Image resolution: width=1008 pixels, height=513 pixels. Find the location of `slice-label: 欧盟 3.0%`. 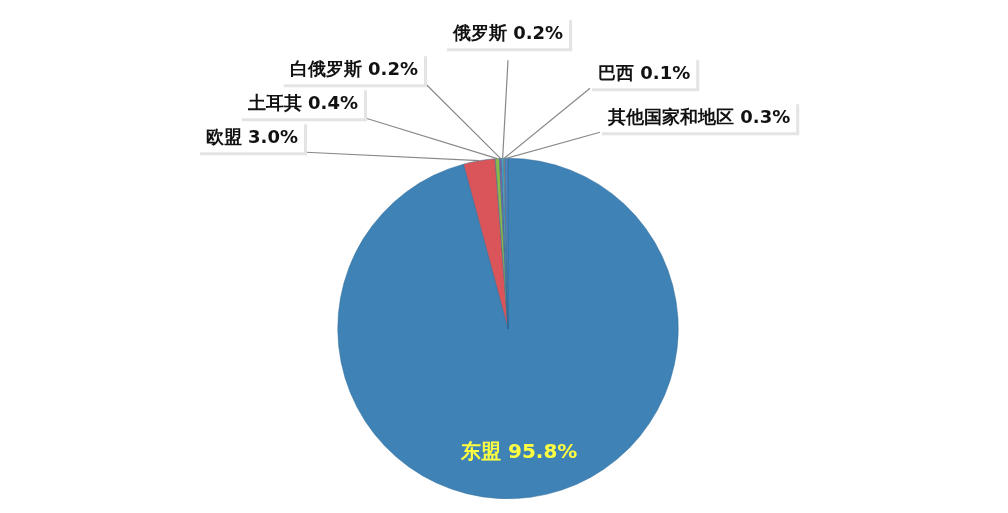

slice-label: 欧盟 3.0% is located at coordinates (252, 136).